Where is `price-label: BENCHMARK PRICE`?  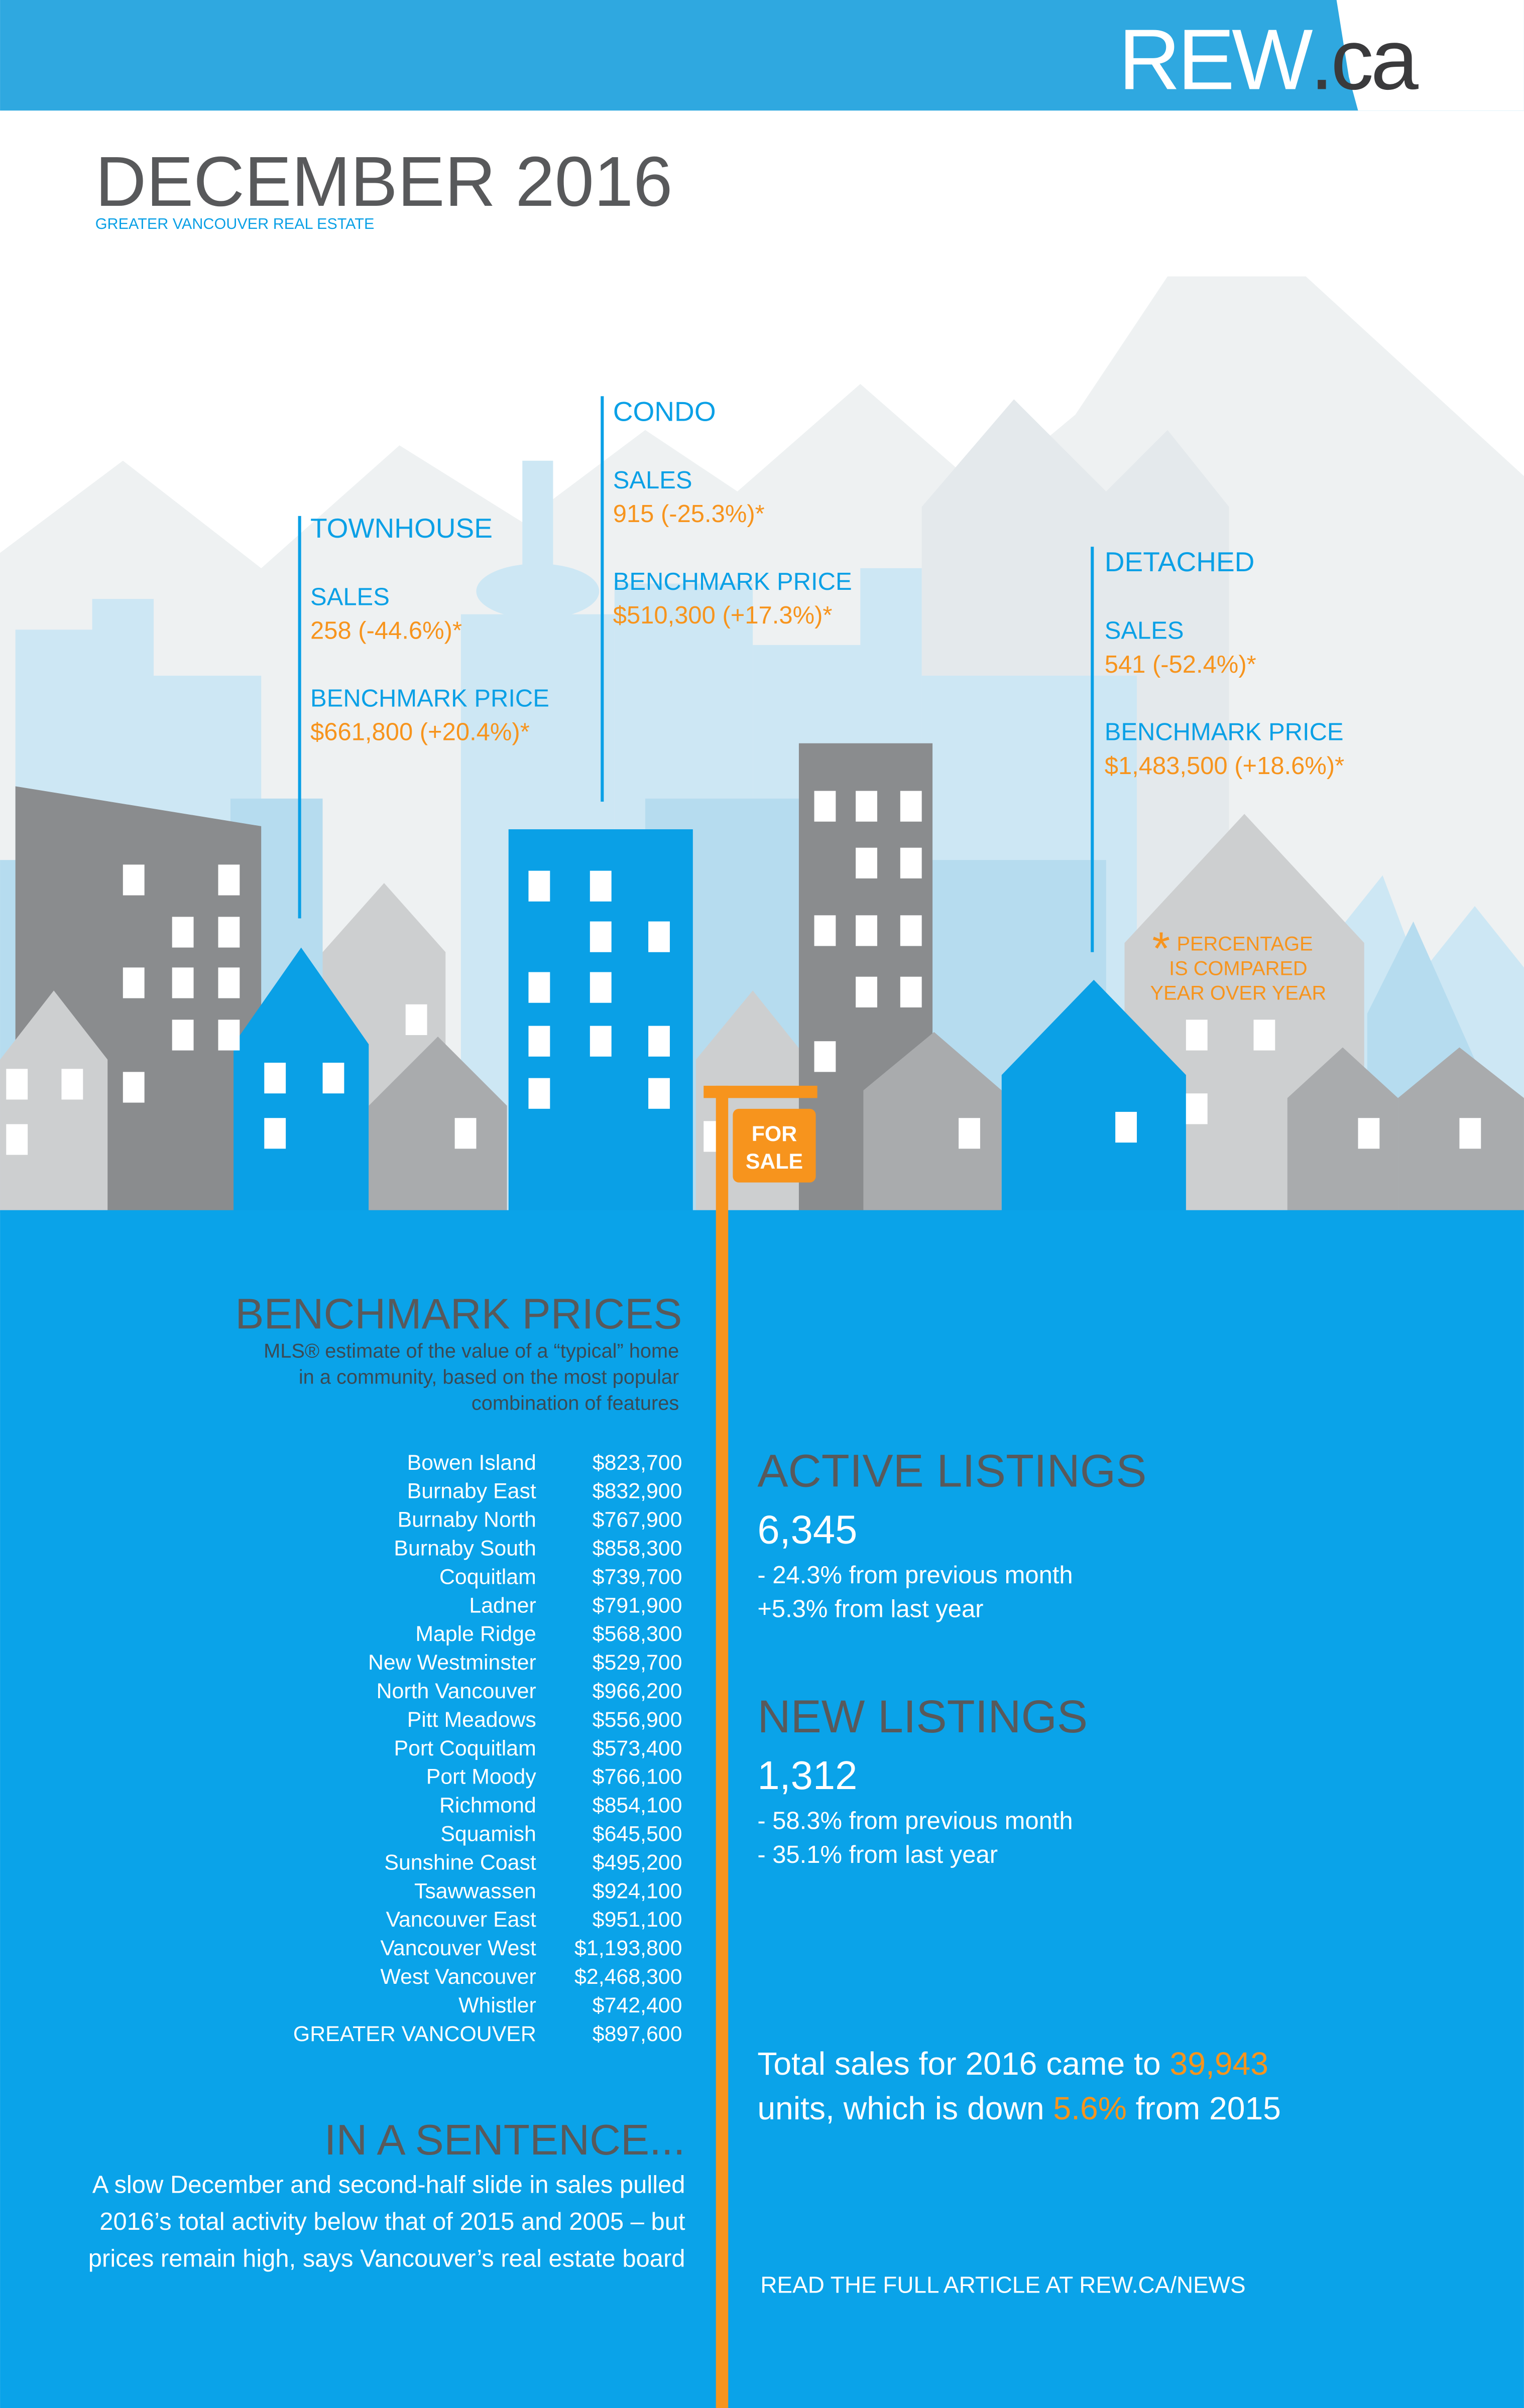
price-label: BENCHMARK PRICE is located at coordinates (733, 581).